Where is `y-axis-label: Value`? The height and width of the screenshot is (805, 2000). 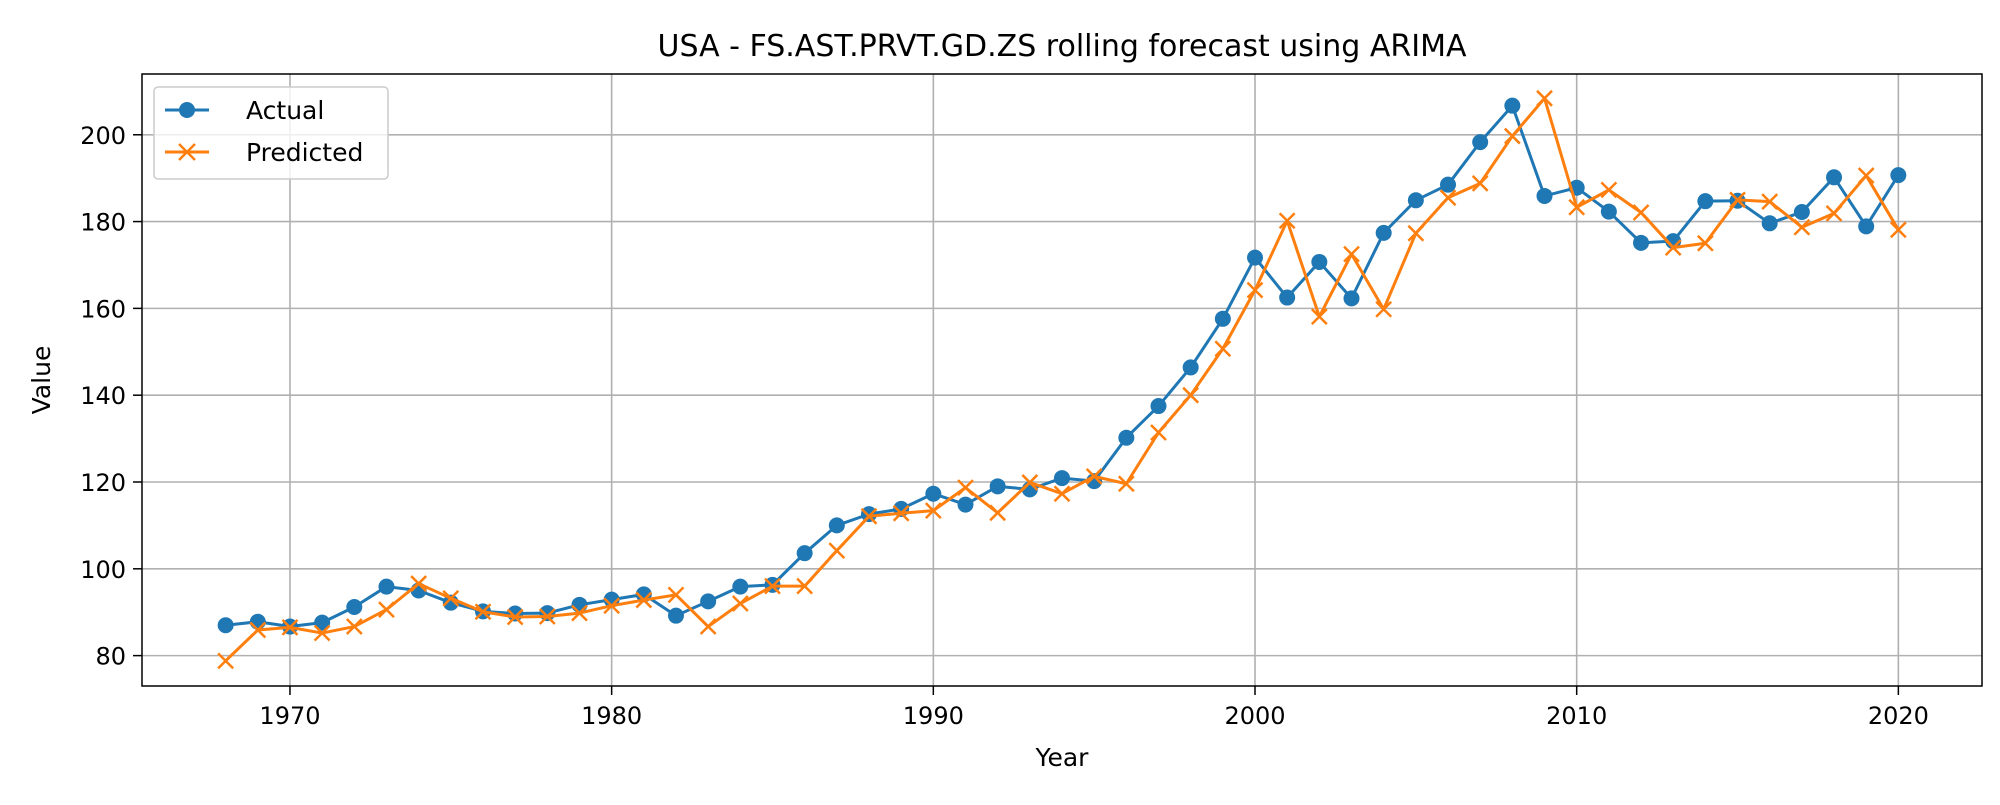 y-axis-label: Value is located at coordinates (41, 380).